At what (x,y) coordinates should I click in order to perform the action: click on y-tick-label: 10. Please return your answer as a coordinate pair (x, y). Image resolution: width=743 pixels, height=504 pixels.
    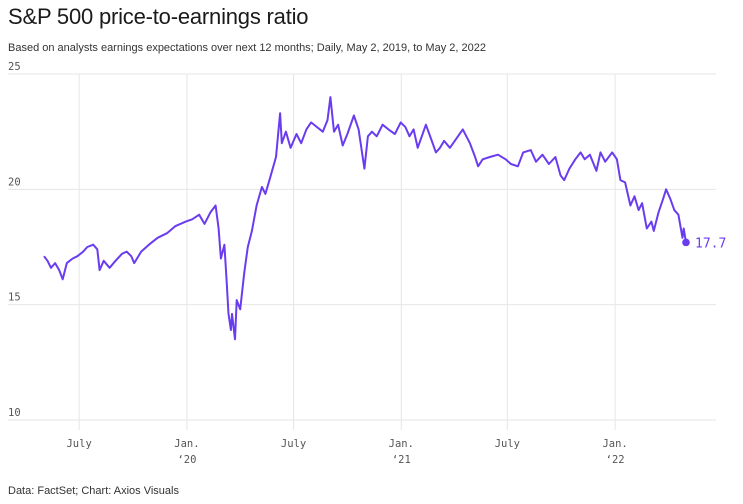
    Looking at the image, I should click on (14, 413).